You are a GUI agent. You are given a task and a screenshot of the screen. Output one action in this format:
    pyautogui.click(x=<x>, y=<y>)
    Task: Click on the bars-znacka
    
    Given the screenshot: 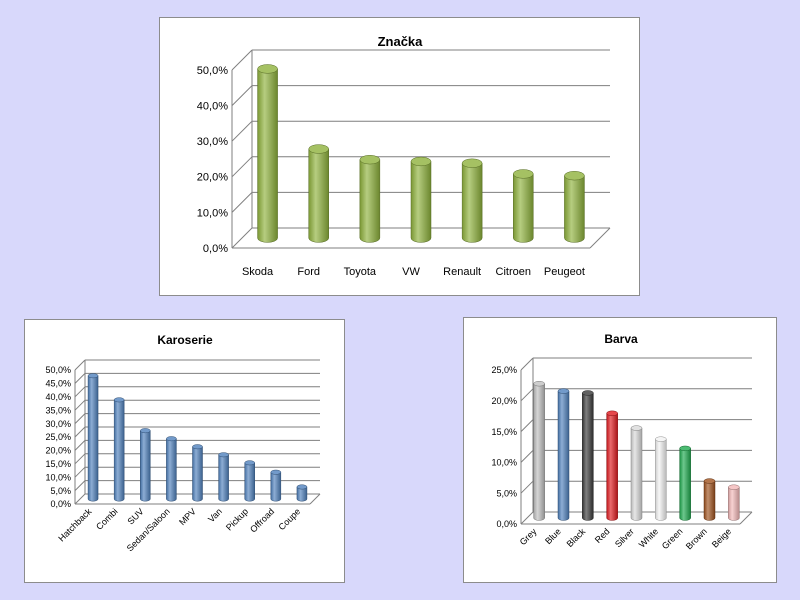 What is the action you would take?
    pyautogui.click(x=421, y=153)
    